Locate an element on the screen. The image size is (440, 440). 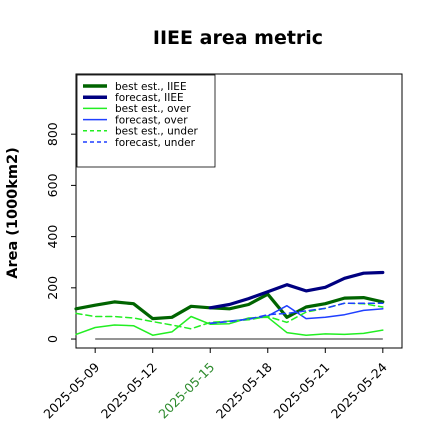
y-axis: 0 200 400 600 800 is located at coordinates (60, 232).